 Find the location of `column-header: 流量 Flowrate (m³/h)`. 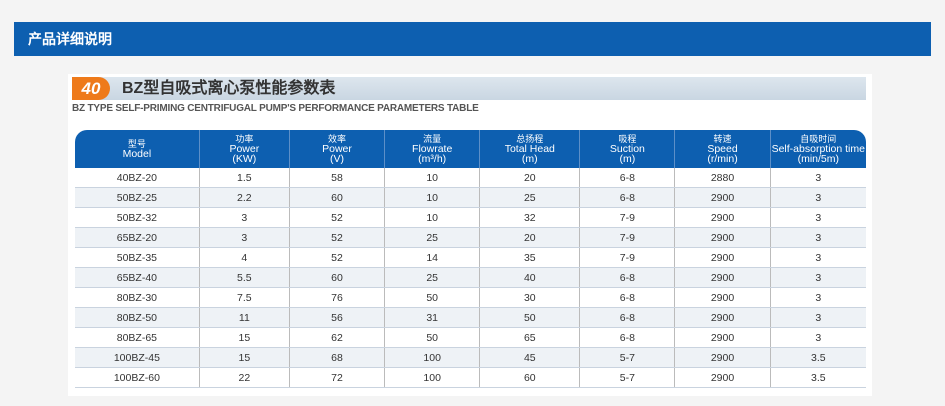

column-header: 流量 Flowrate (m³/h) is located at coordinates (432, 149).